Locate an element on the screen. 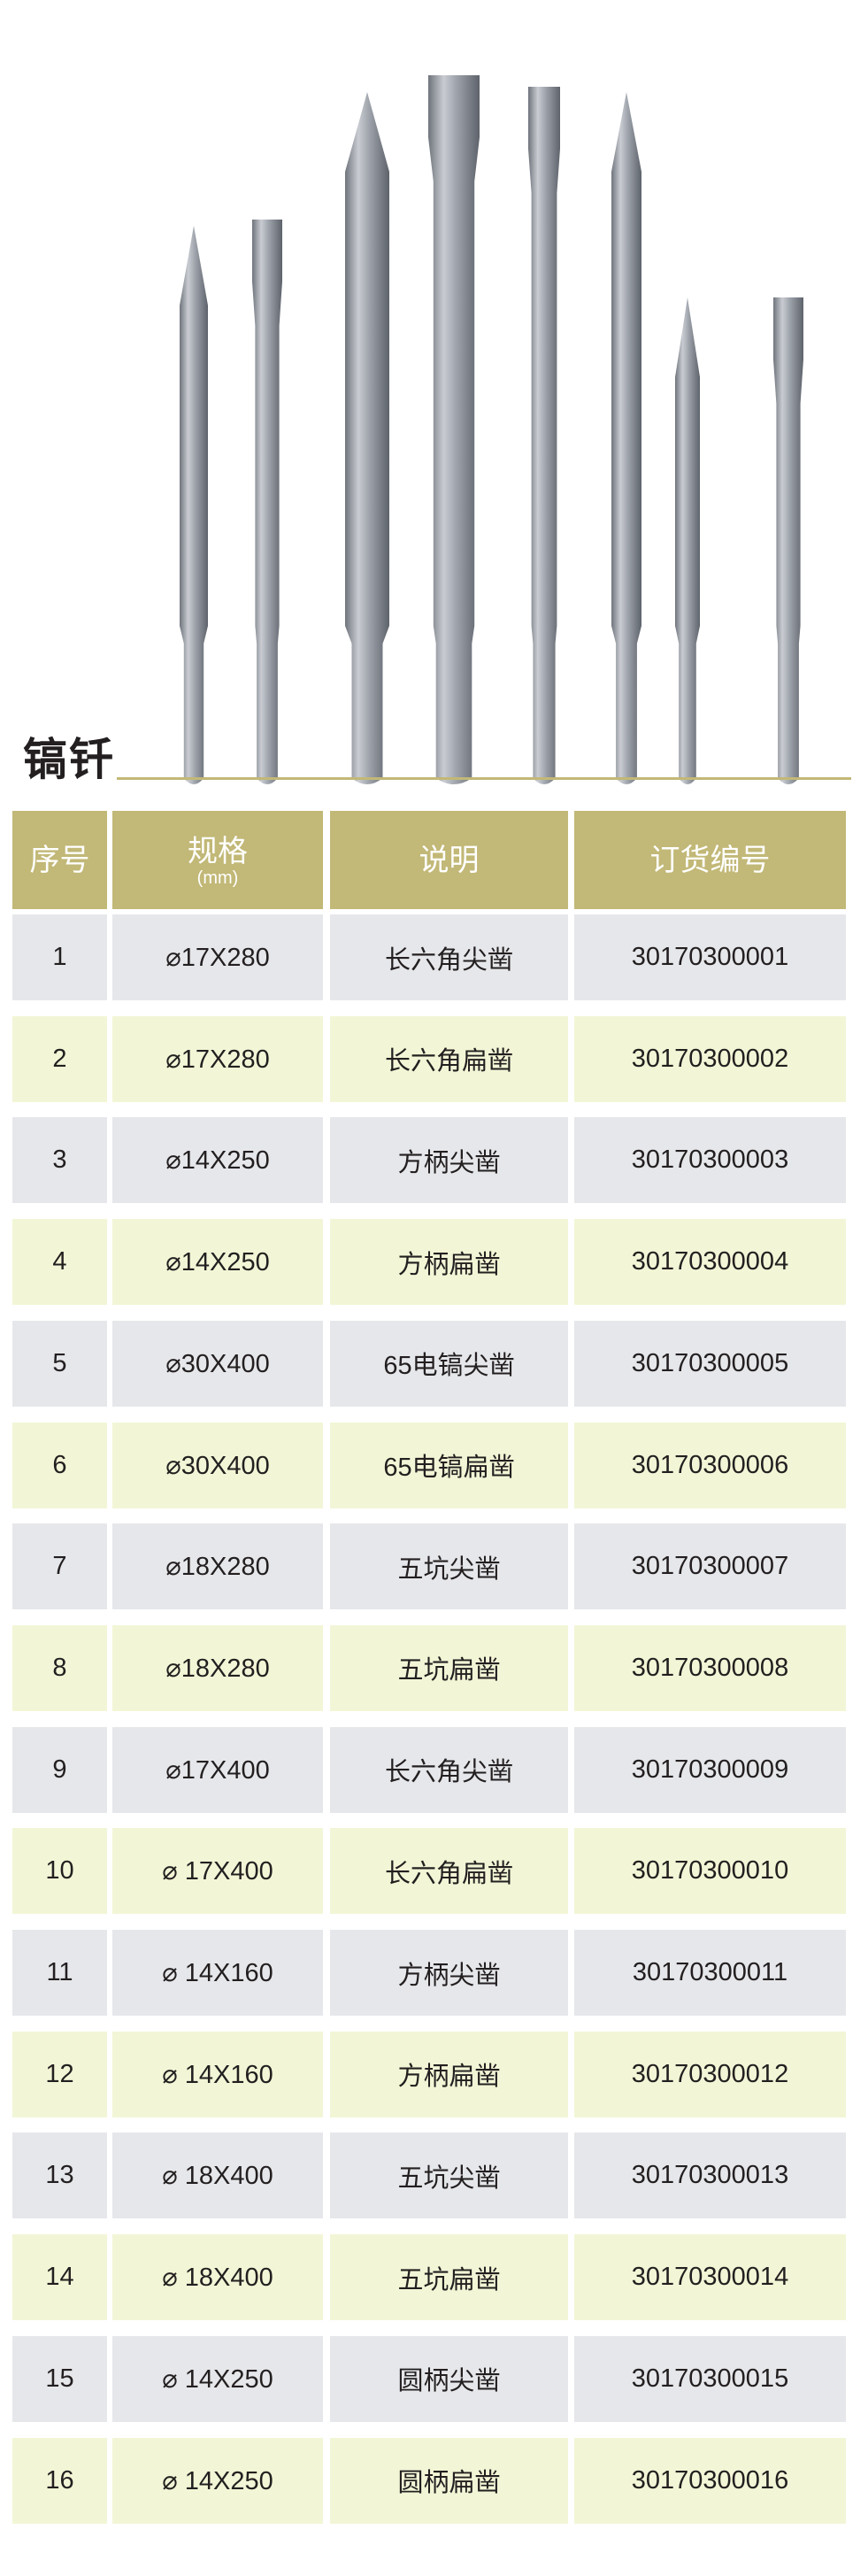  cell-no: 13 is located at coordinates (59, 2176).